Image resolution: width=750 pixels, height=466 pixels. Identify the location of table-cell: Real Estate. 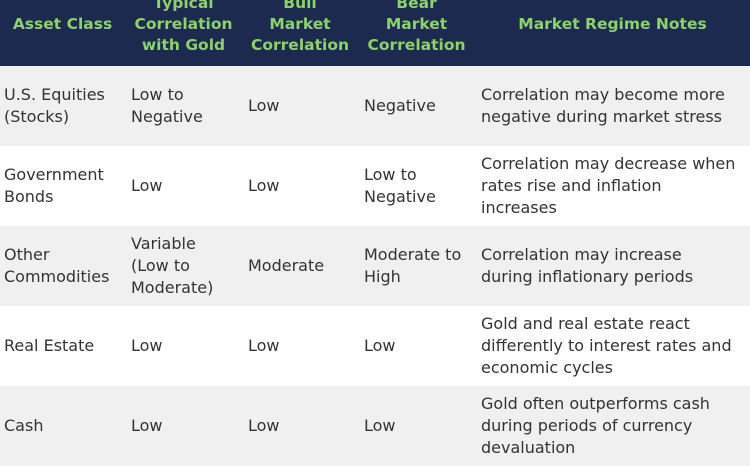
(49, 345).